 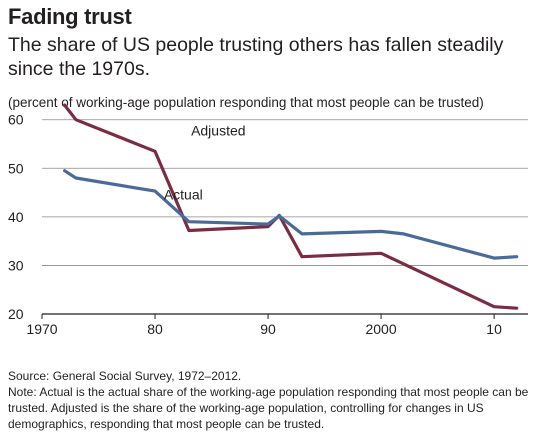 I want to click on series-label-actual: Actual, so click(x=183, y=194).